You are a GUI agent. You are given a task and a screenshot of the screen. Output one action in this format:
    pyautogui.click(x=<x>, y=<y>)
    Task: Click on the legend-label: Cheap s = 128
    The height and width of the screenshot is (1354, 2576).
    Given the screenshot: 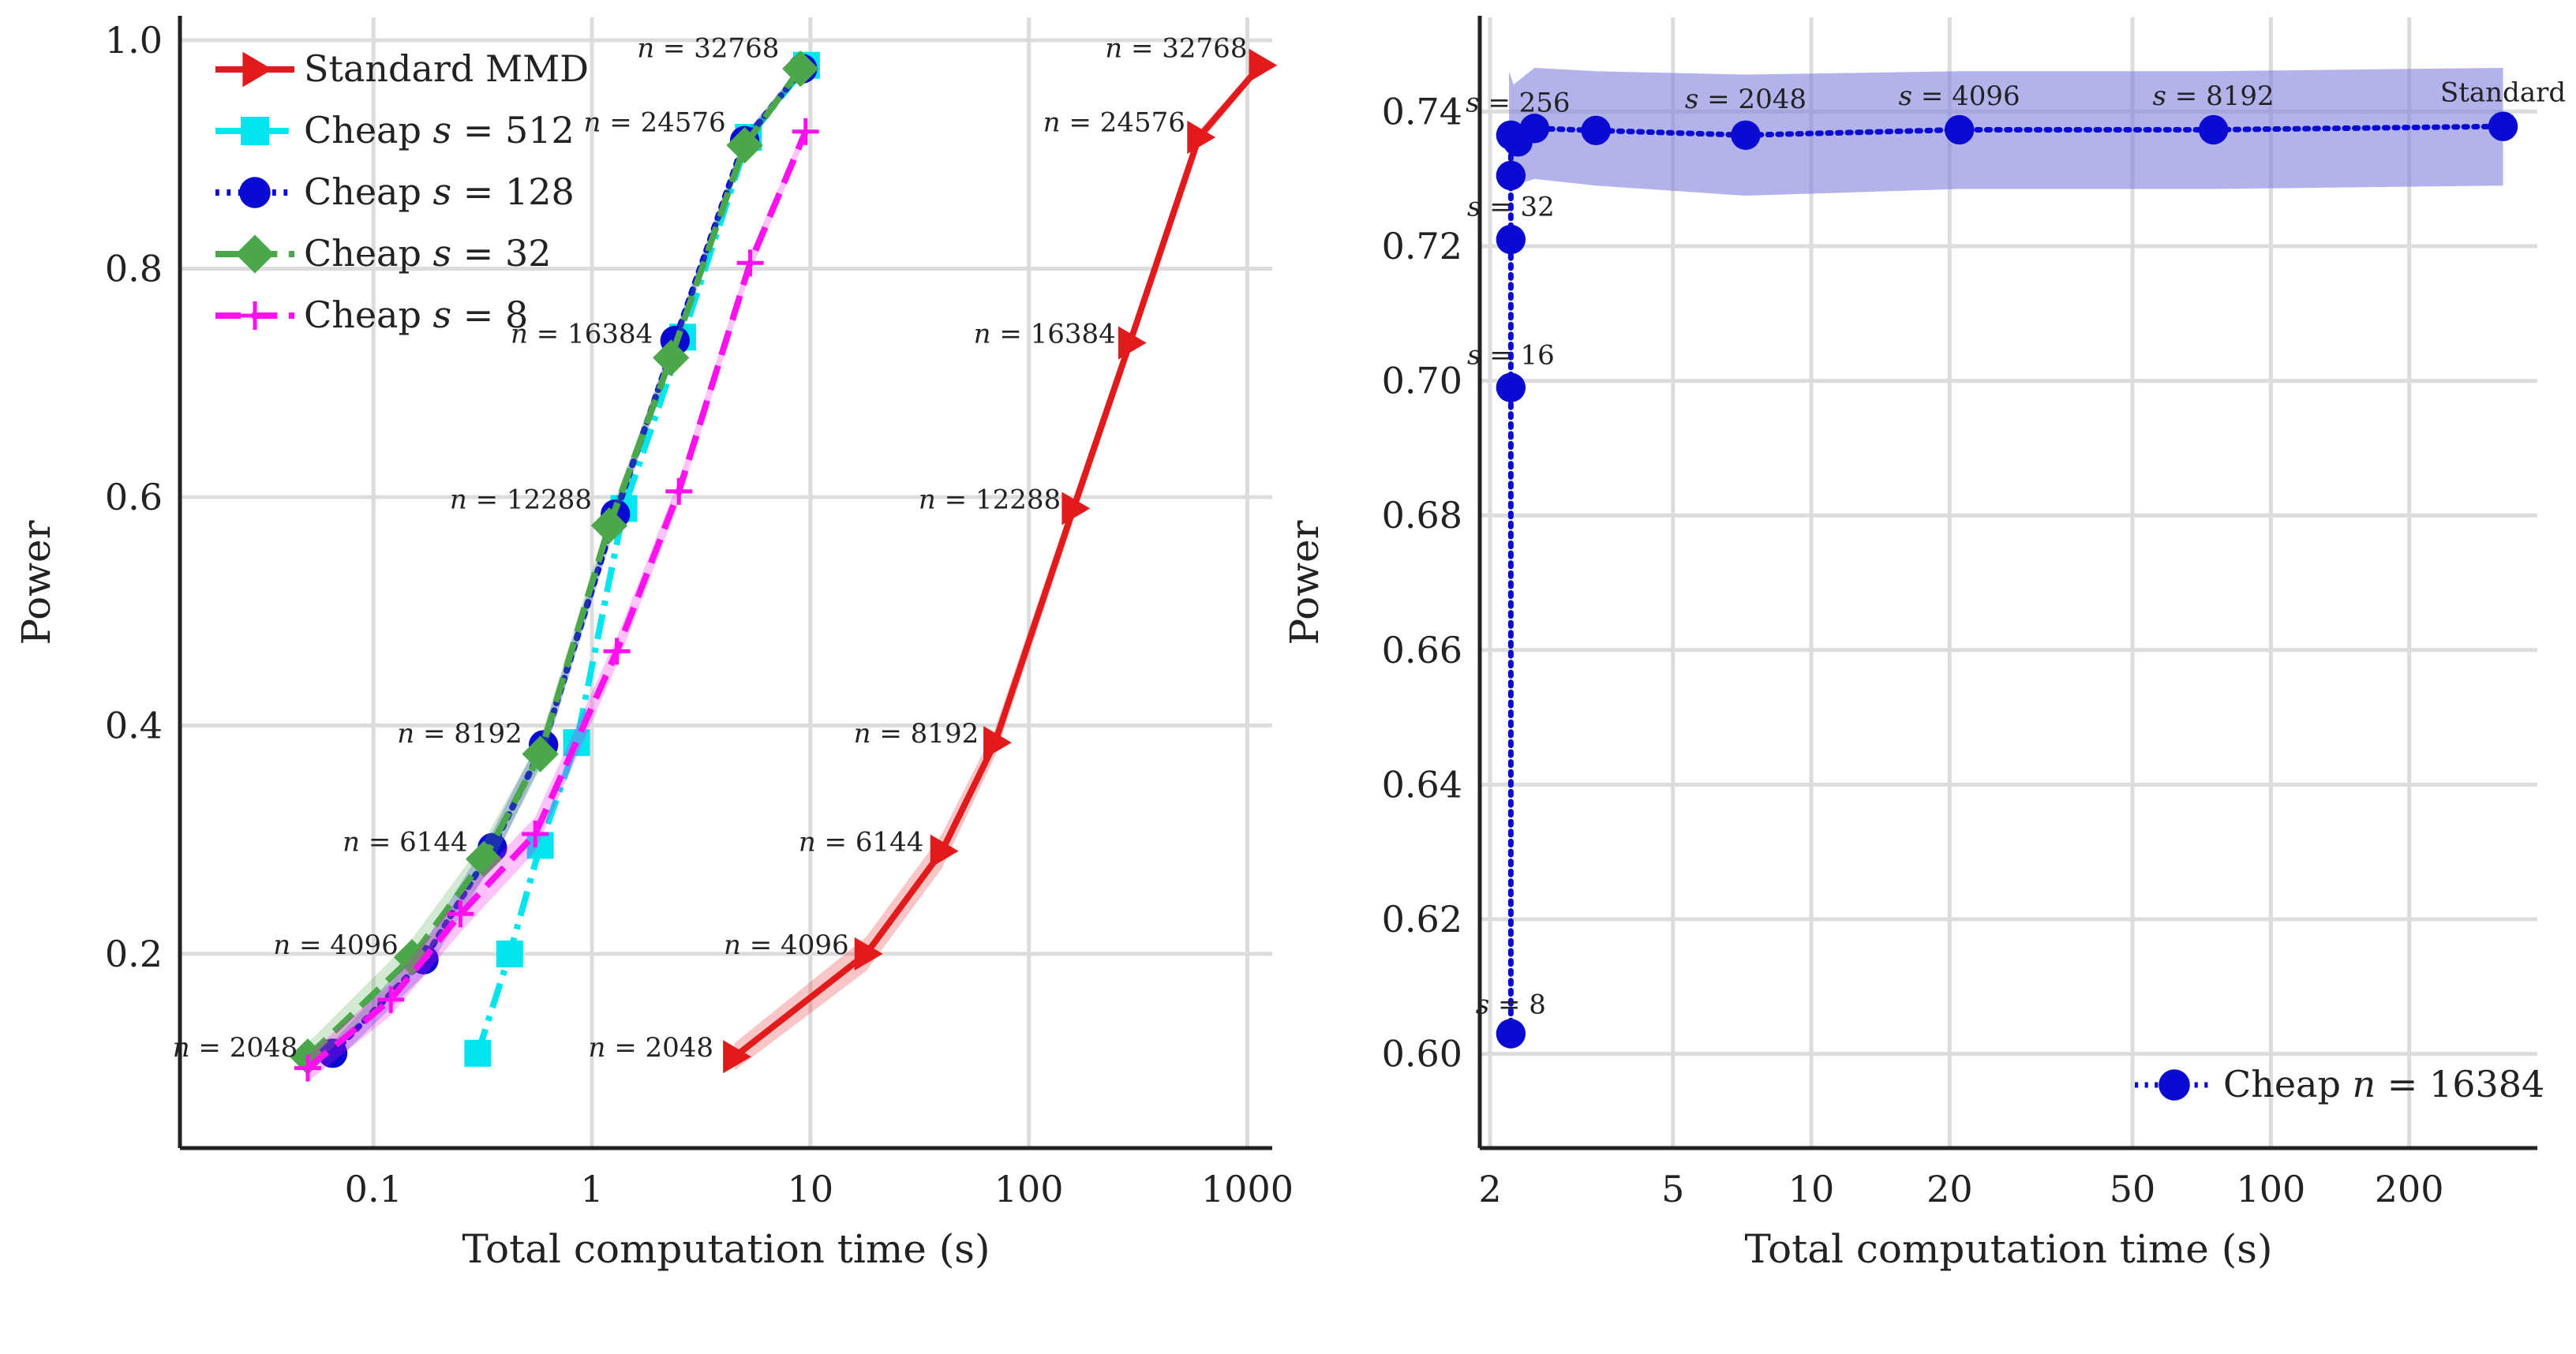 What is the action you would take?
    pyautogui.click(x=439, y=191)
    